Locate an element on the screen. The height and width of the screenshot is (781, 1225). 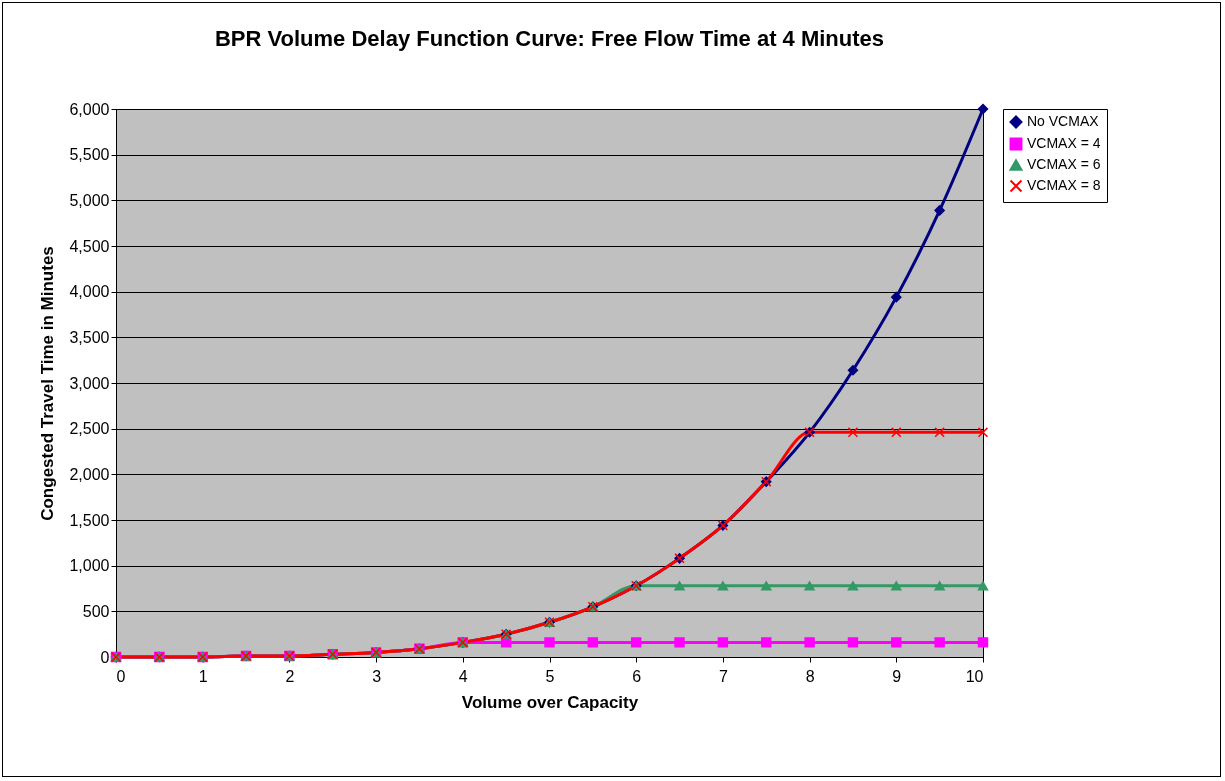
chart-title: BPR Volume Delay Function Curve: Free Flow Time at 4 Minutes is located at coordinates (549, 38).